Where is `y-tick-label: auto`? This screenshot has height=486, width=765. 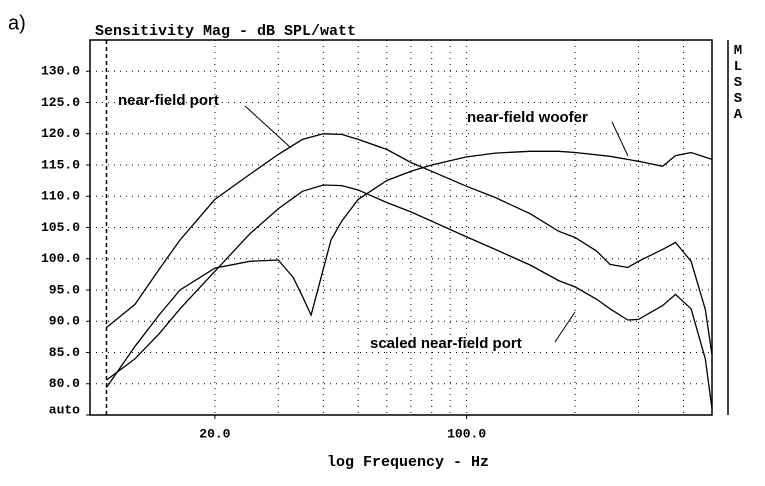
y-tick-label: auto is located at coordinates (64, 409).